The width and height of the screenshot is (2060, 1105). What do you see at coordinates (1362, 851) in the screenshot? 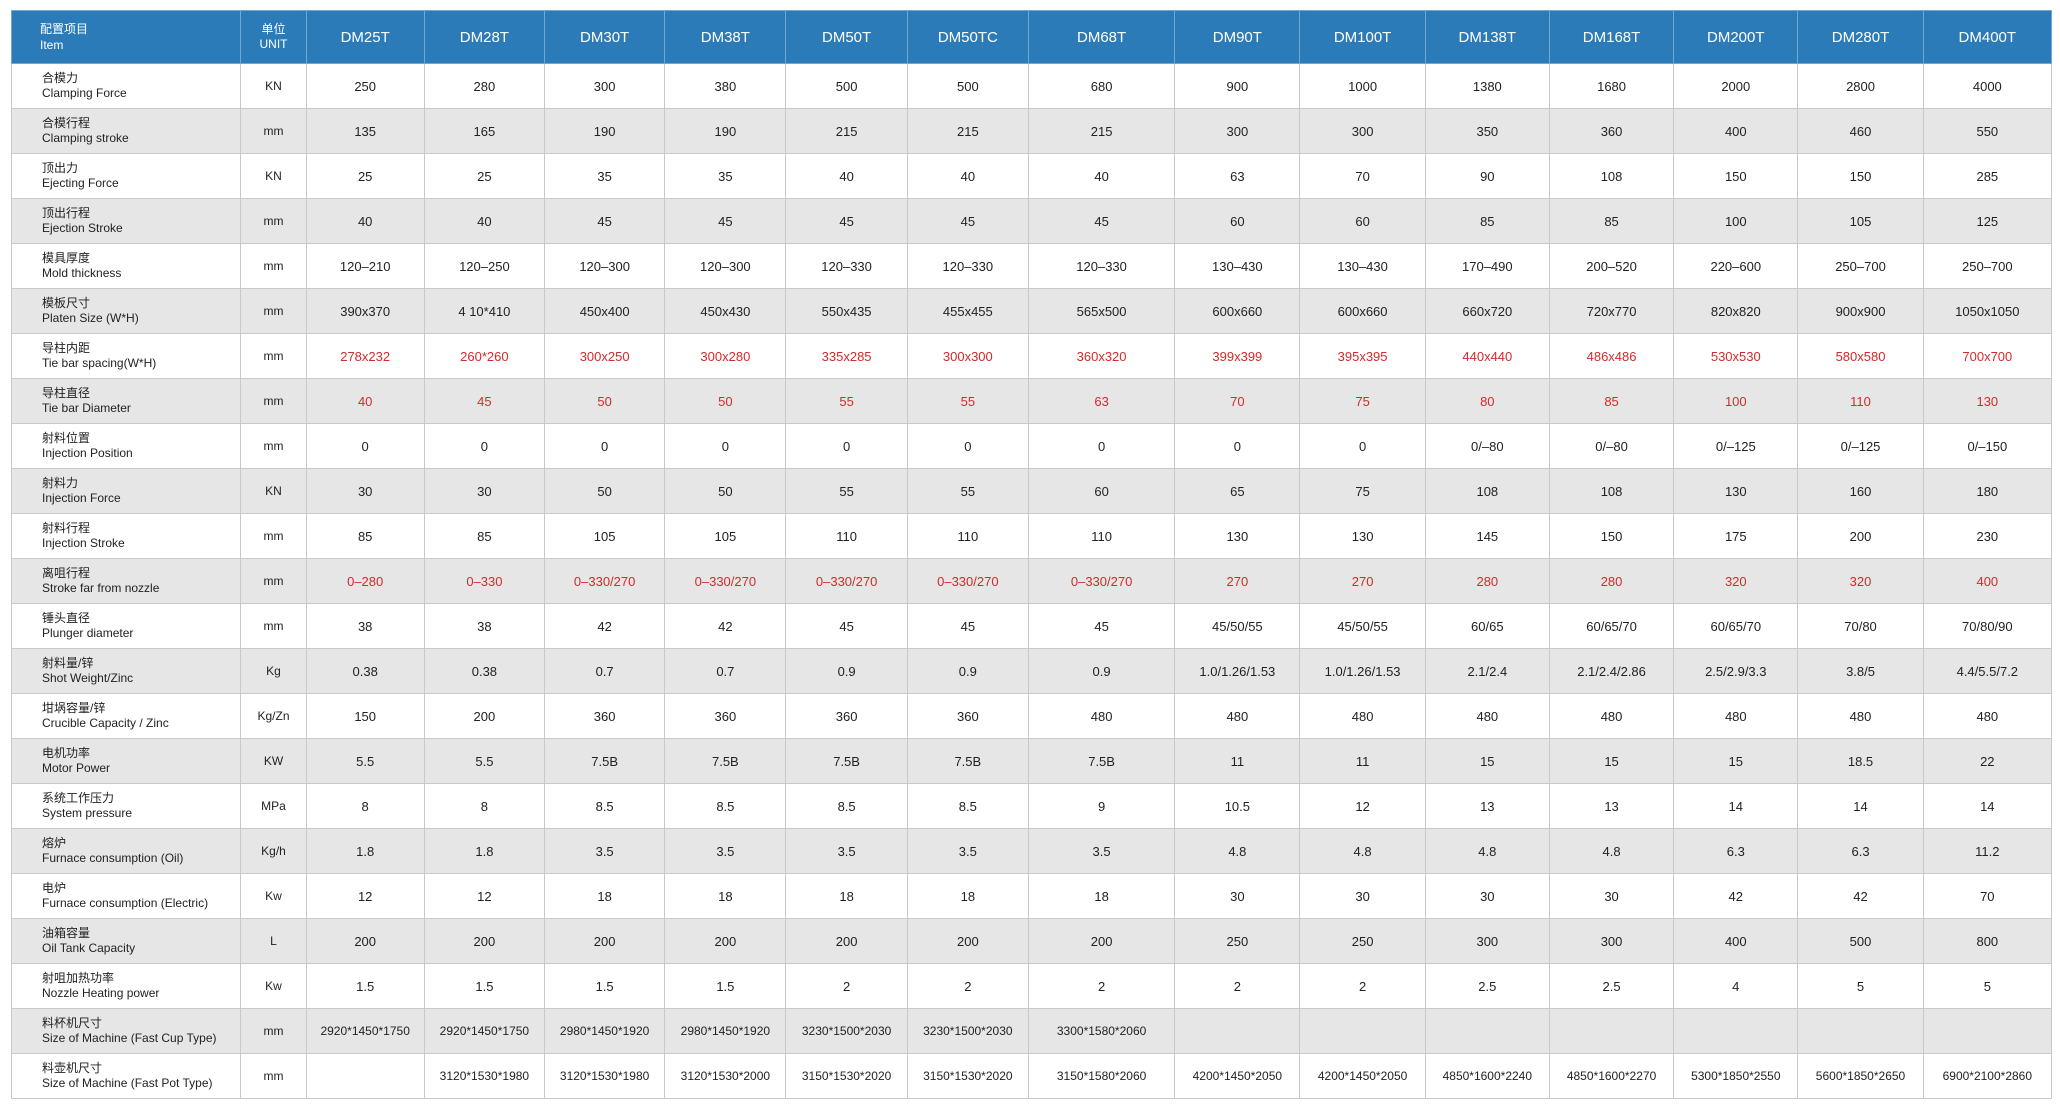
I see `value-cell: 4.8` at bounding box center [1362, 851].